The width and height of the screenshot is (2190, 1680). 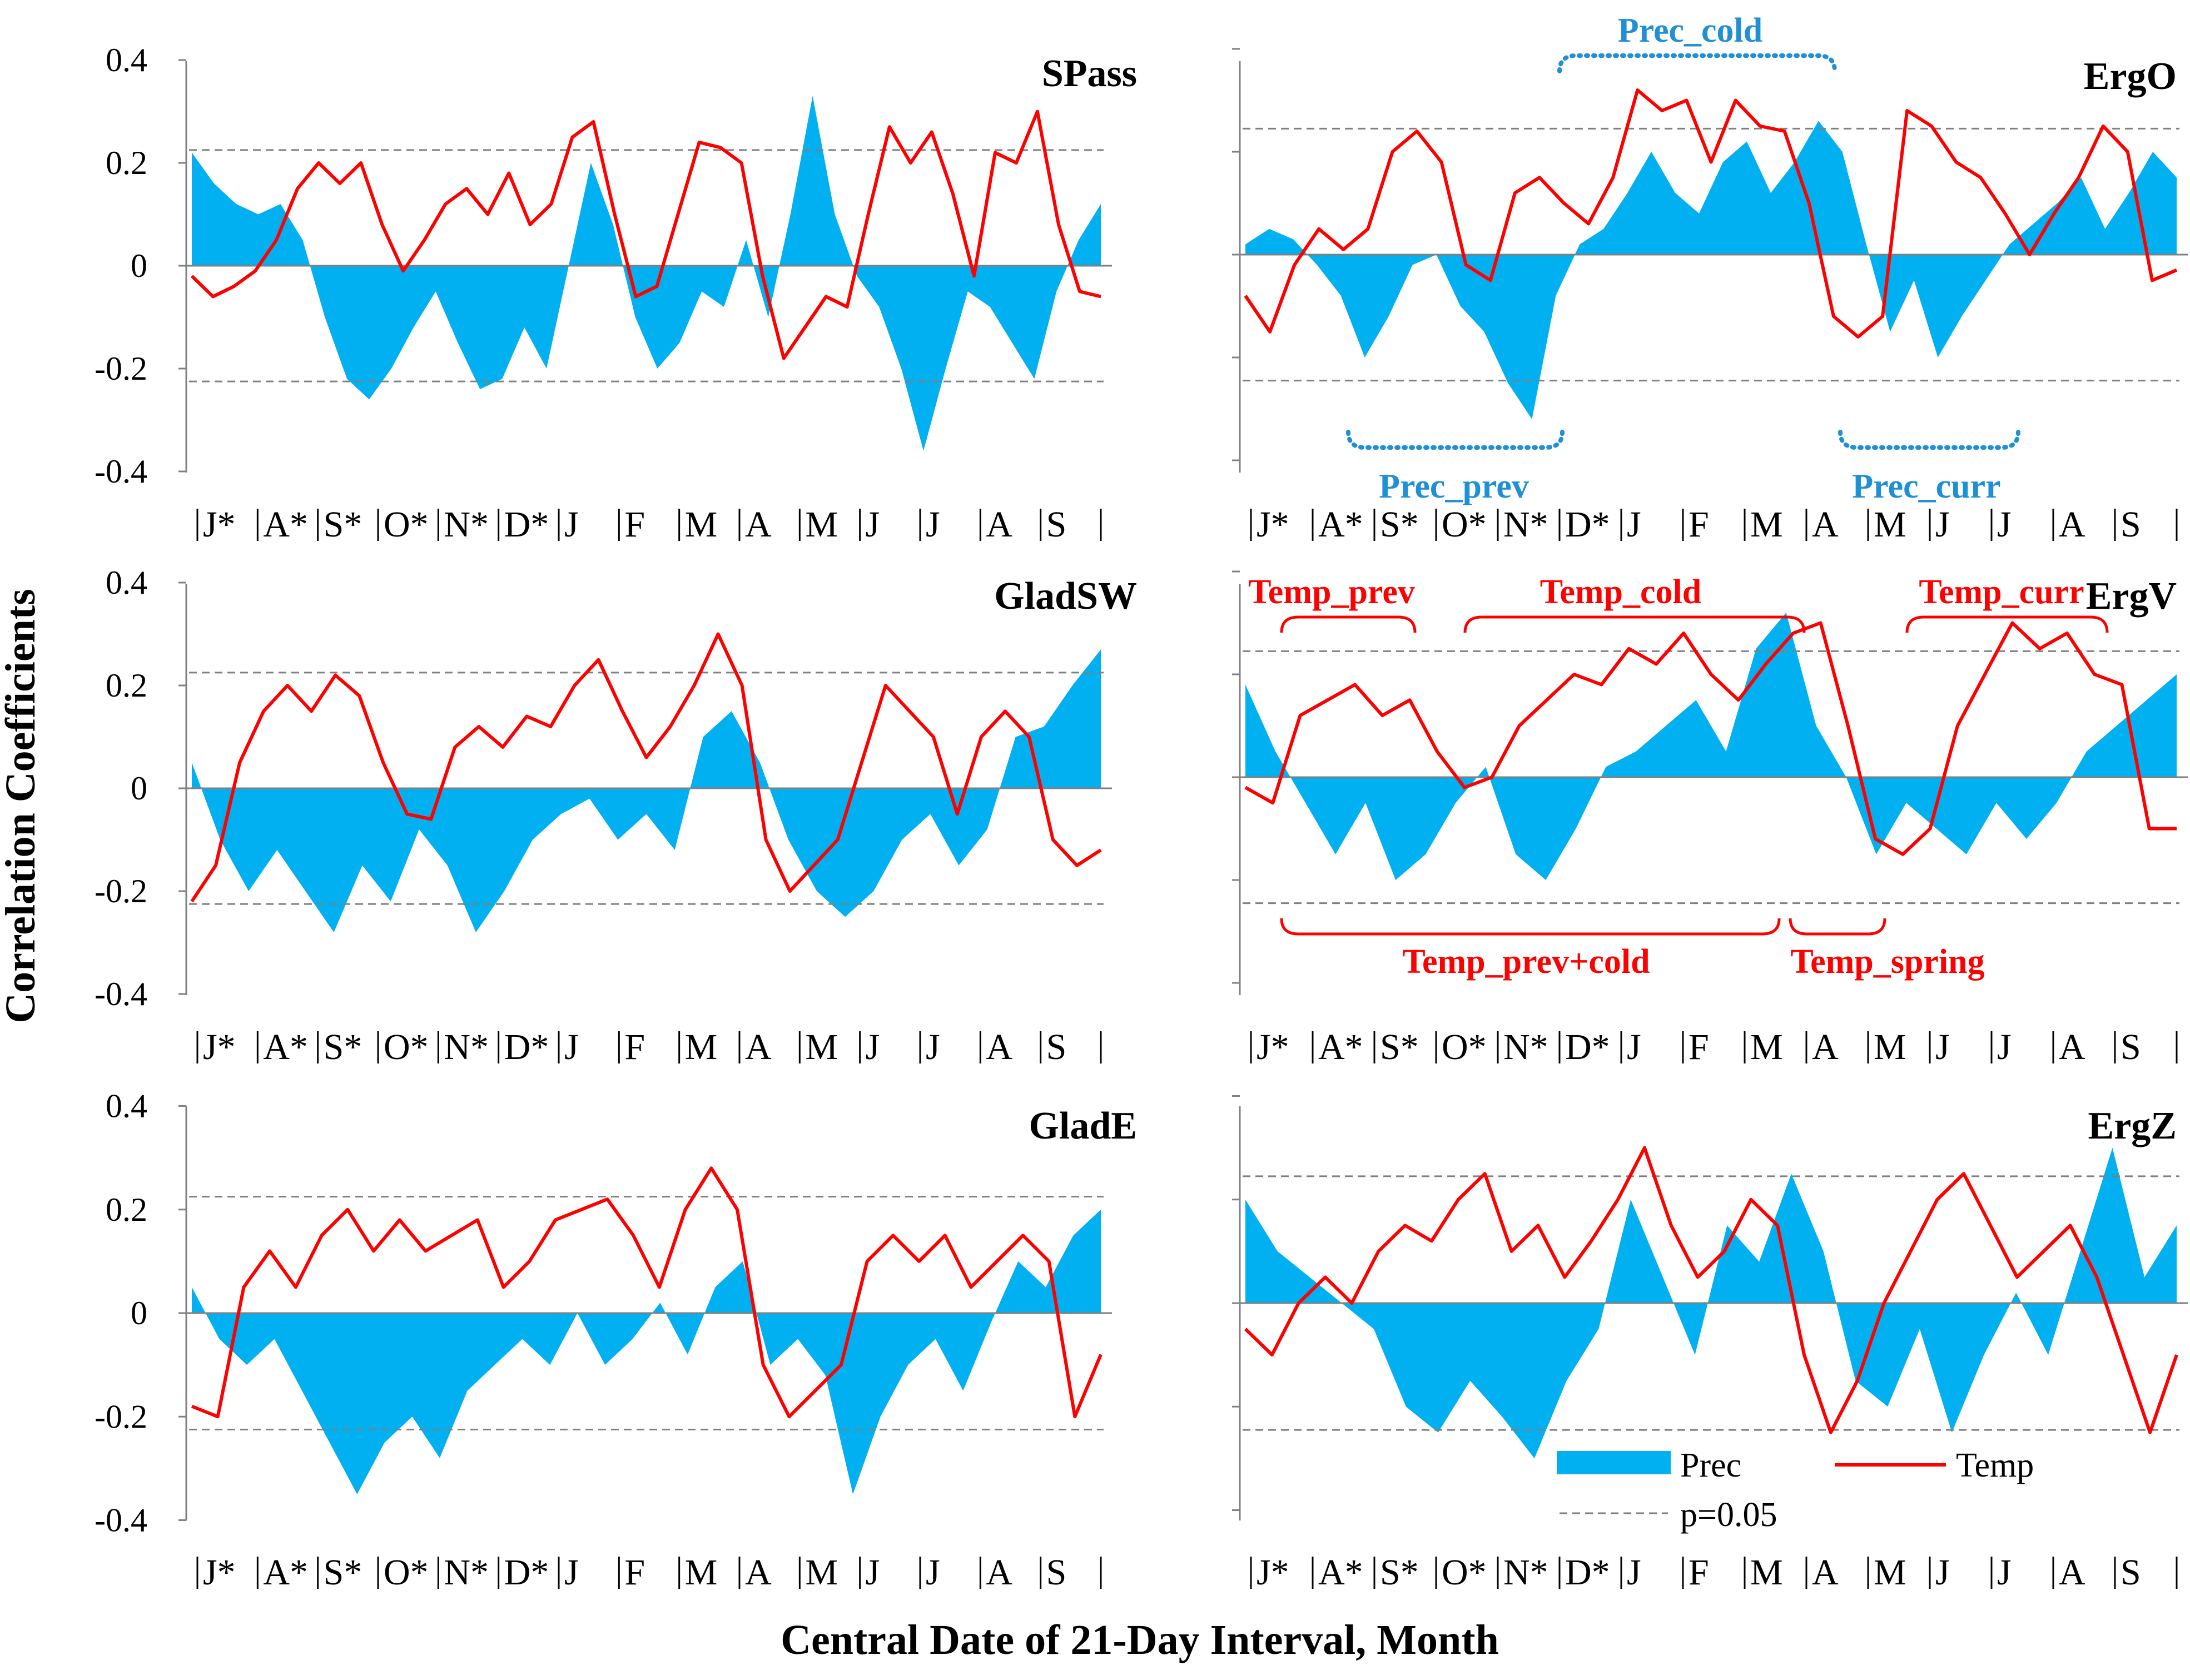 What do you see at coordinates (2130, 76) in the screenshot?
I see `panel-title: ErgO` at bounding box center [2130, 76].